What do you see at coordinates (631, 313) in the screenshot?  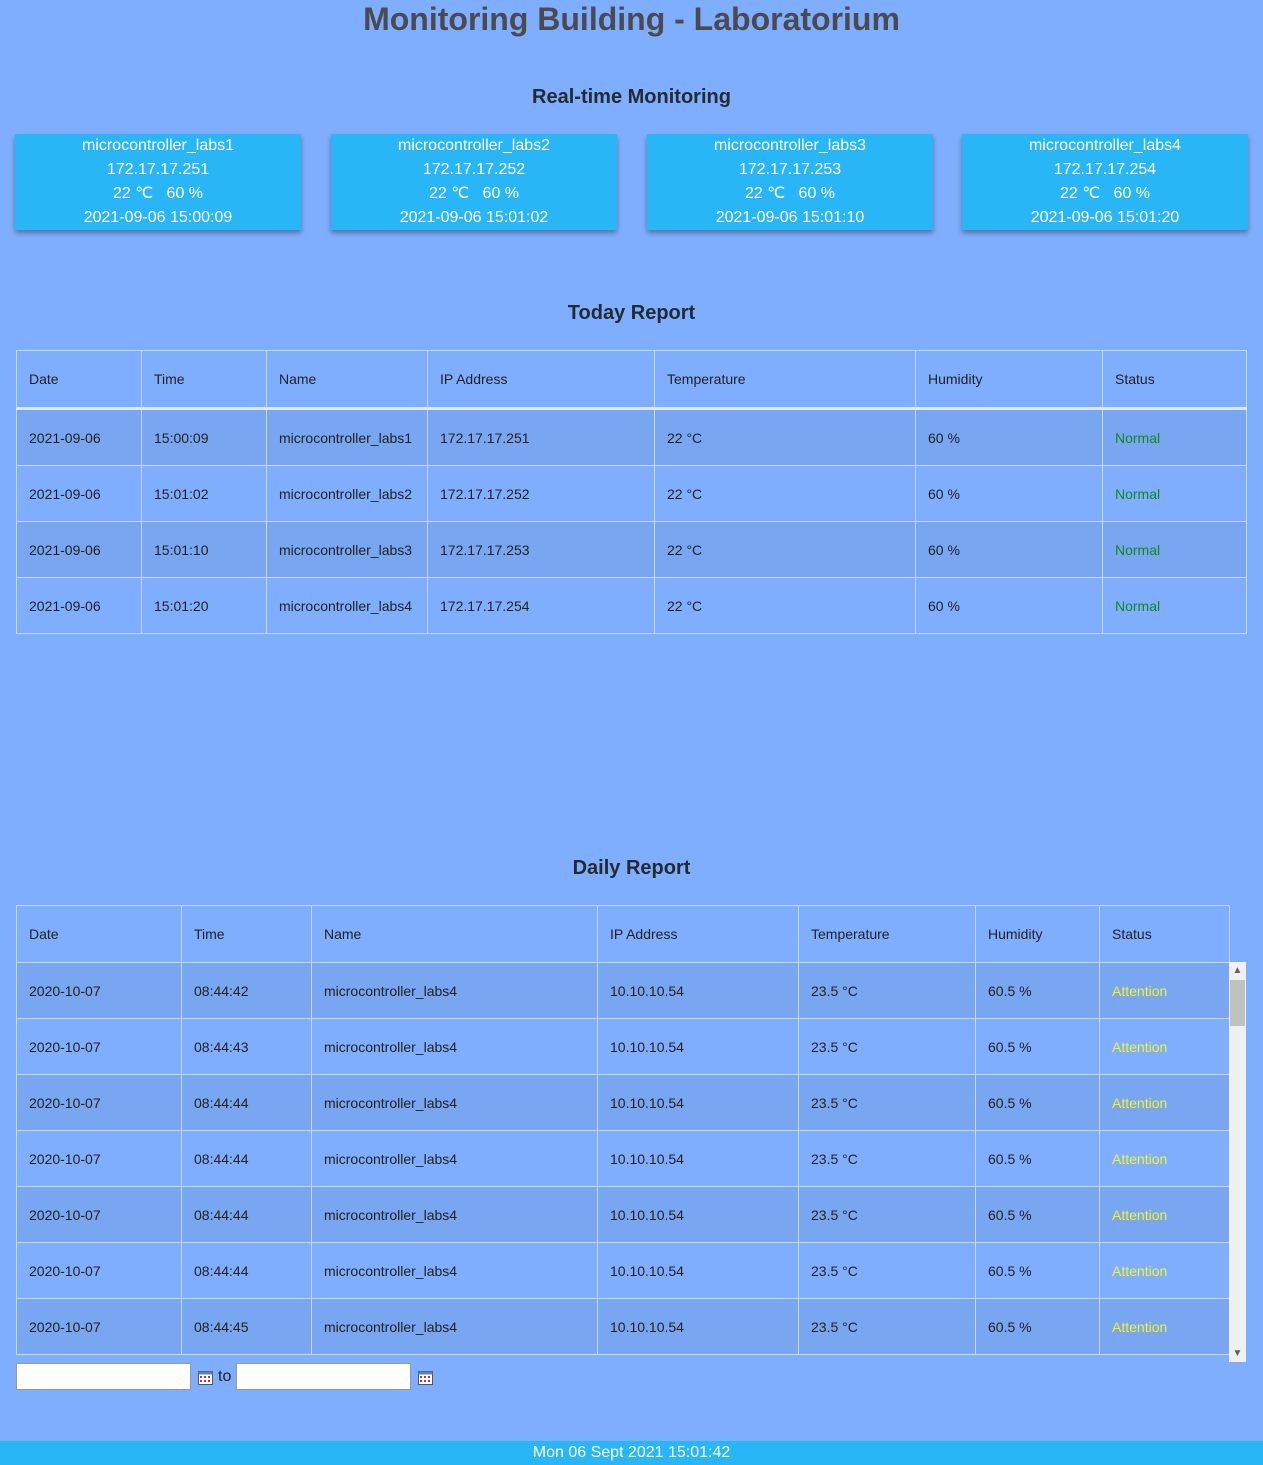 I see `today-report-title: Today Report` at bounding box center [631, 313].